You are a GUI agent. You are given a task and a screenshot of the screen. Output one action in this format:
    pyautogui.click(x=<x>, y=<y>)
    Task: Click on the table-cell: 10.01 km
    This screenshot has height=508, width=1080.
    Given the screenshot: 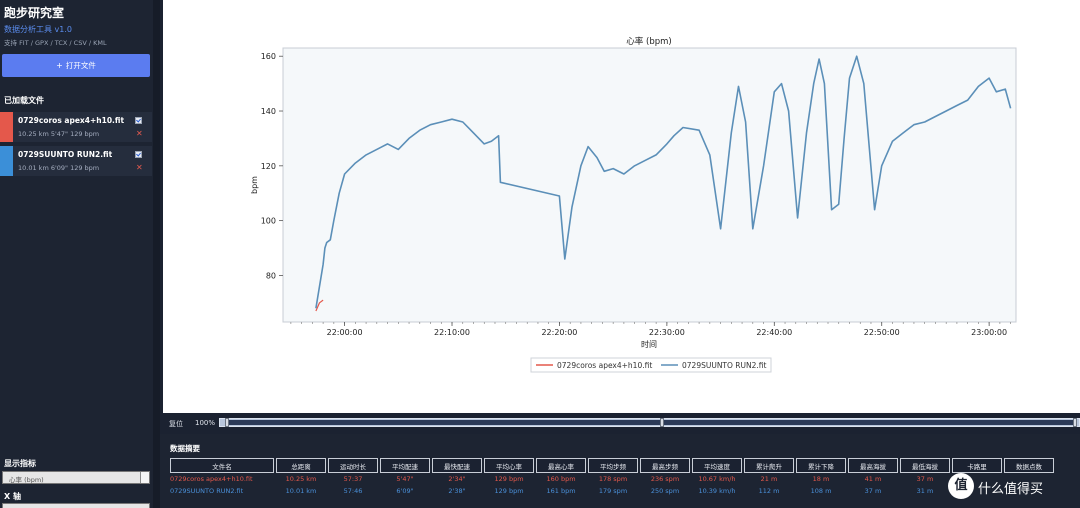 What is the action you would take?
    pyautogui.click(x=301, y=491)
    